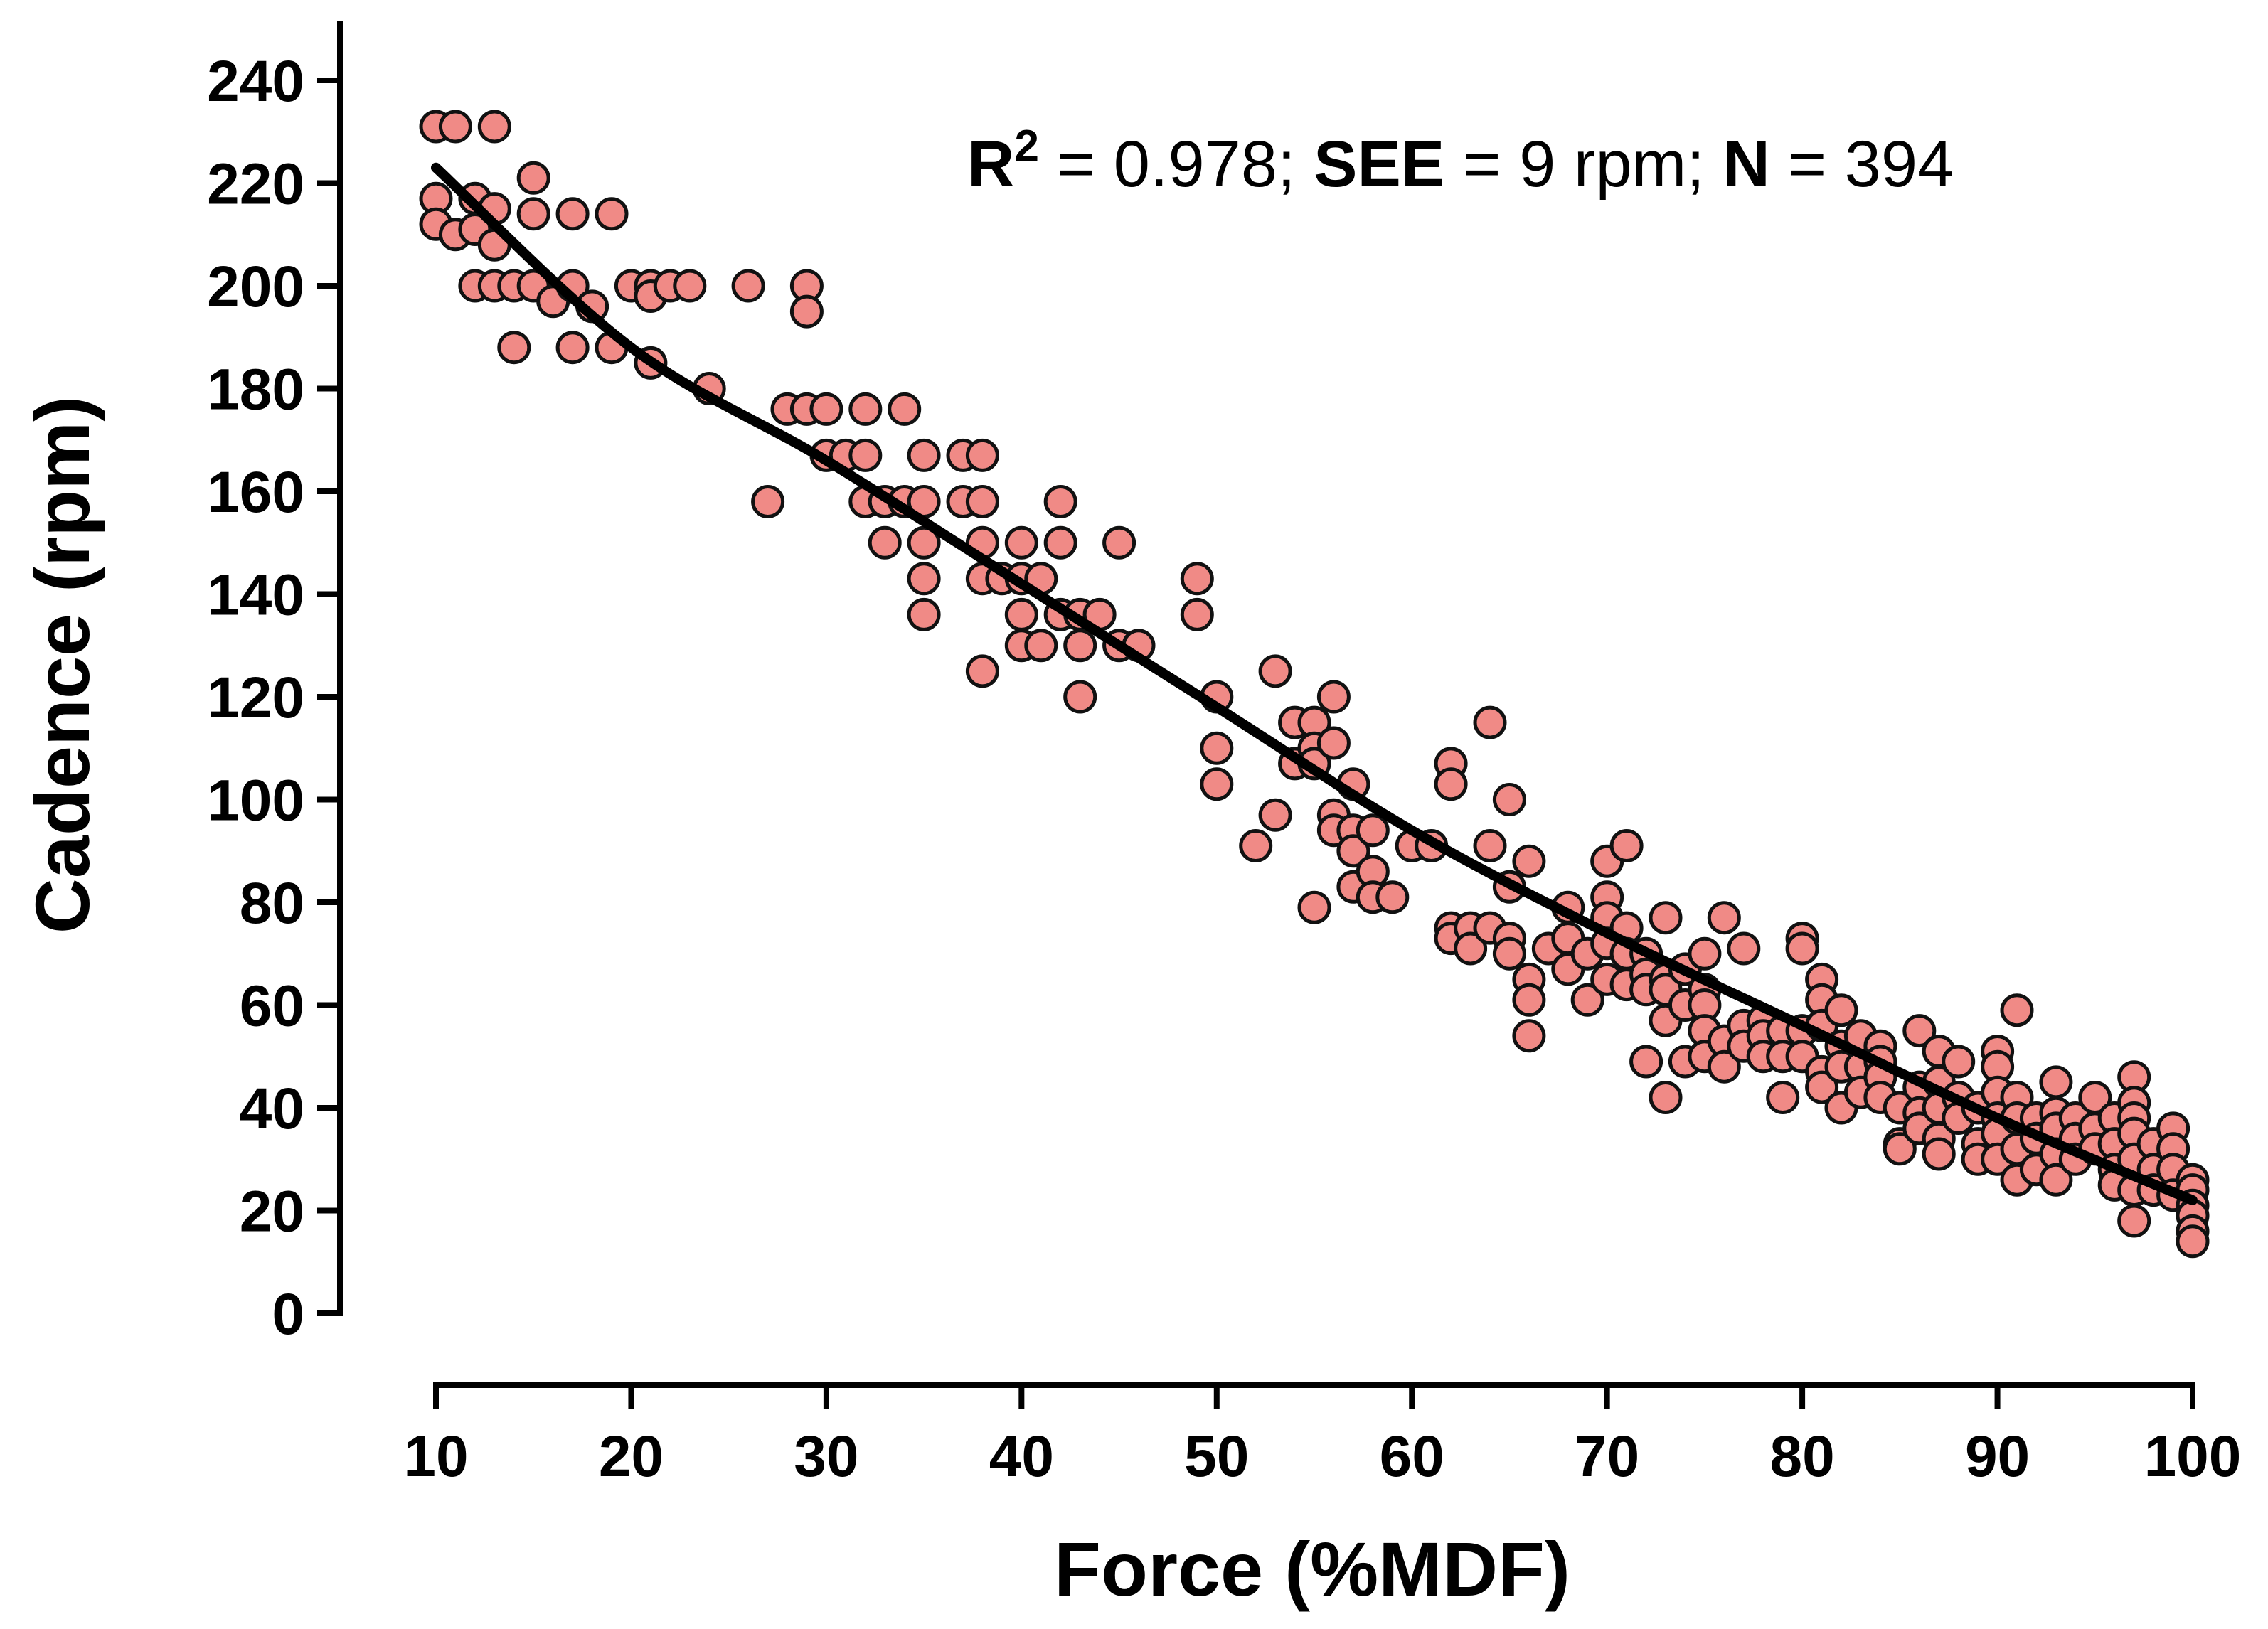  I want to click on n-label: N, so click(1746, 164).